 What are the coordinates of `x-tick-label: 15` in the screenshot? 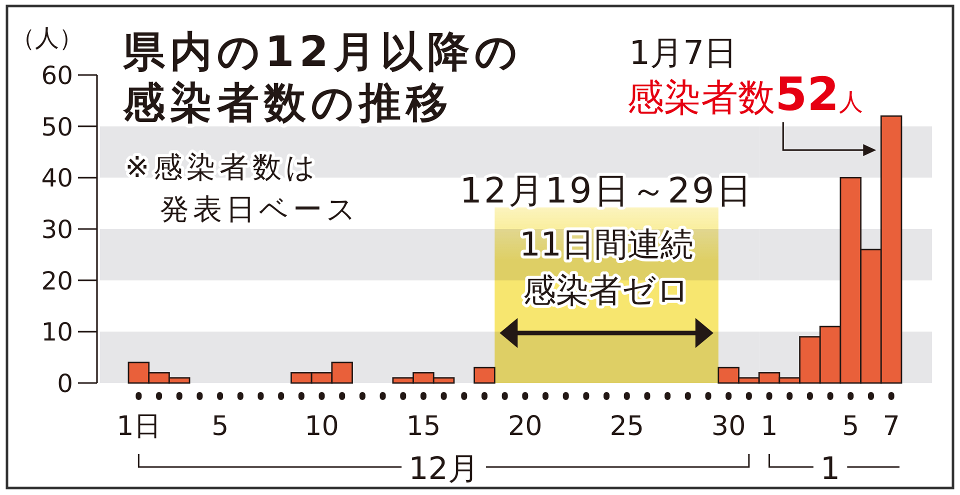 It's located at (423, 426).